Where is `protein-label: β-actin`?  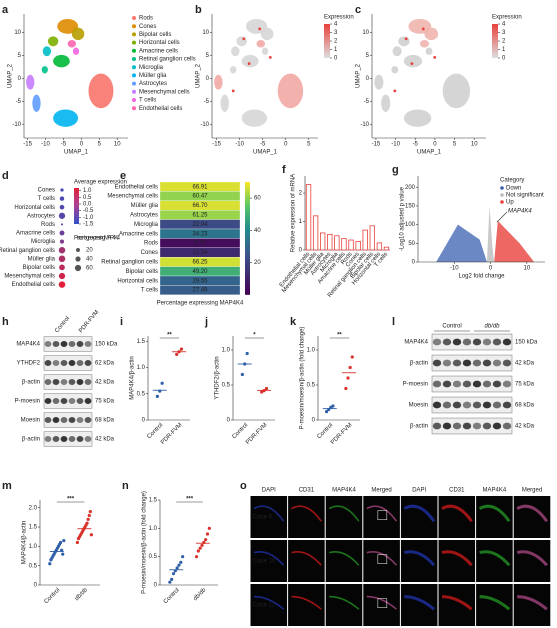
protein-label: β-actin is located at coordinates (419, 364).